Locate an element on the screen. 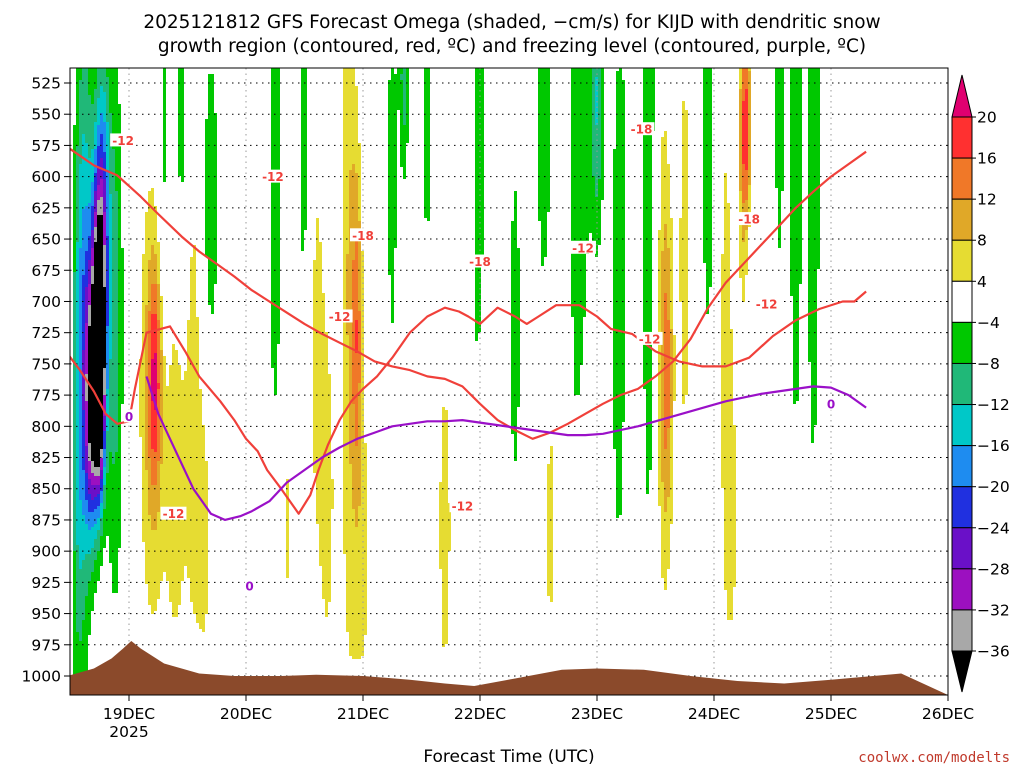 The width and height of the screenshot is (1024, 768). colorbar-label: 16 is located at coordinates (987, 159).